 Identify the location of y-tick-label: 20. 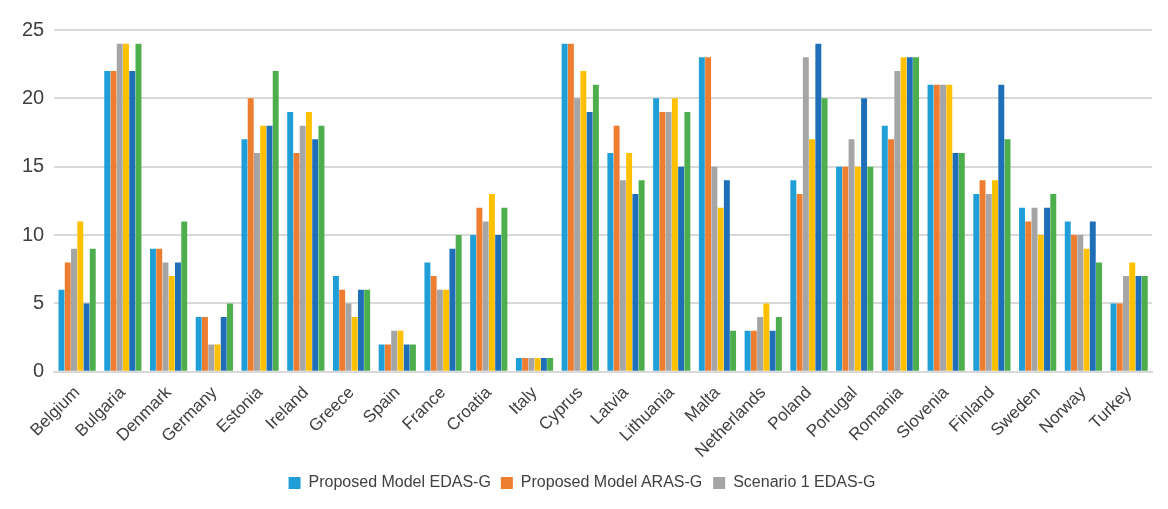
(33, 96).